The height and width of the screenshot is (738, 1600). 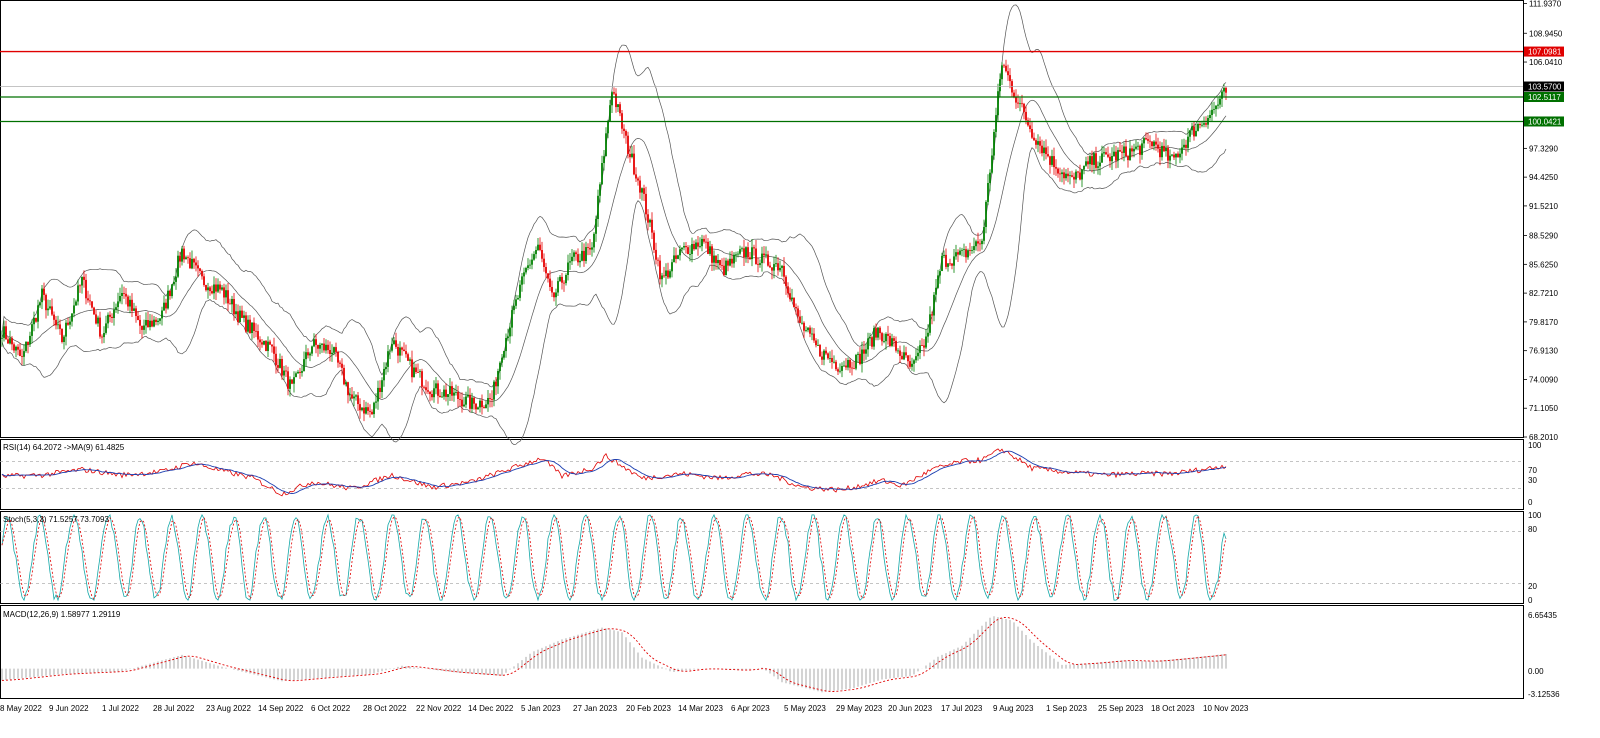 What do you see at coordinates (762, 652) in the screenshot?
I see `macd-panel-frame` at bounding box center [762, 652].